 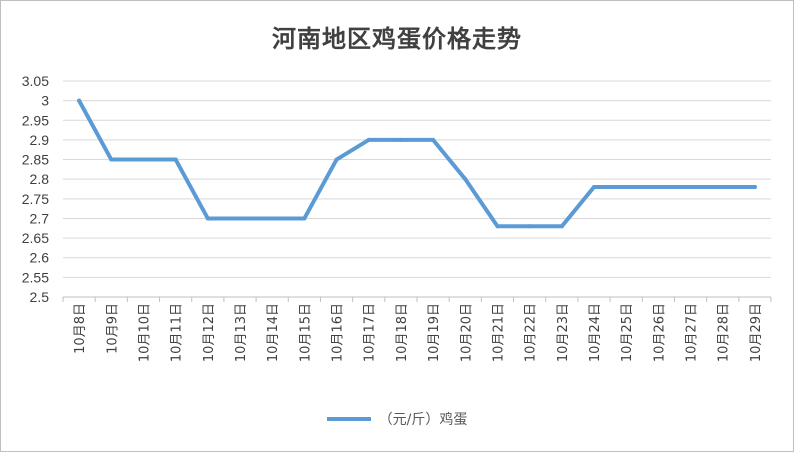 I want to click on x-tick-label: 10月15日, so click(x=305, y=332).